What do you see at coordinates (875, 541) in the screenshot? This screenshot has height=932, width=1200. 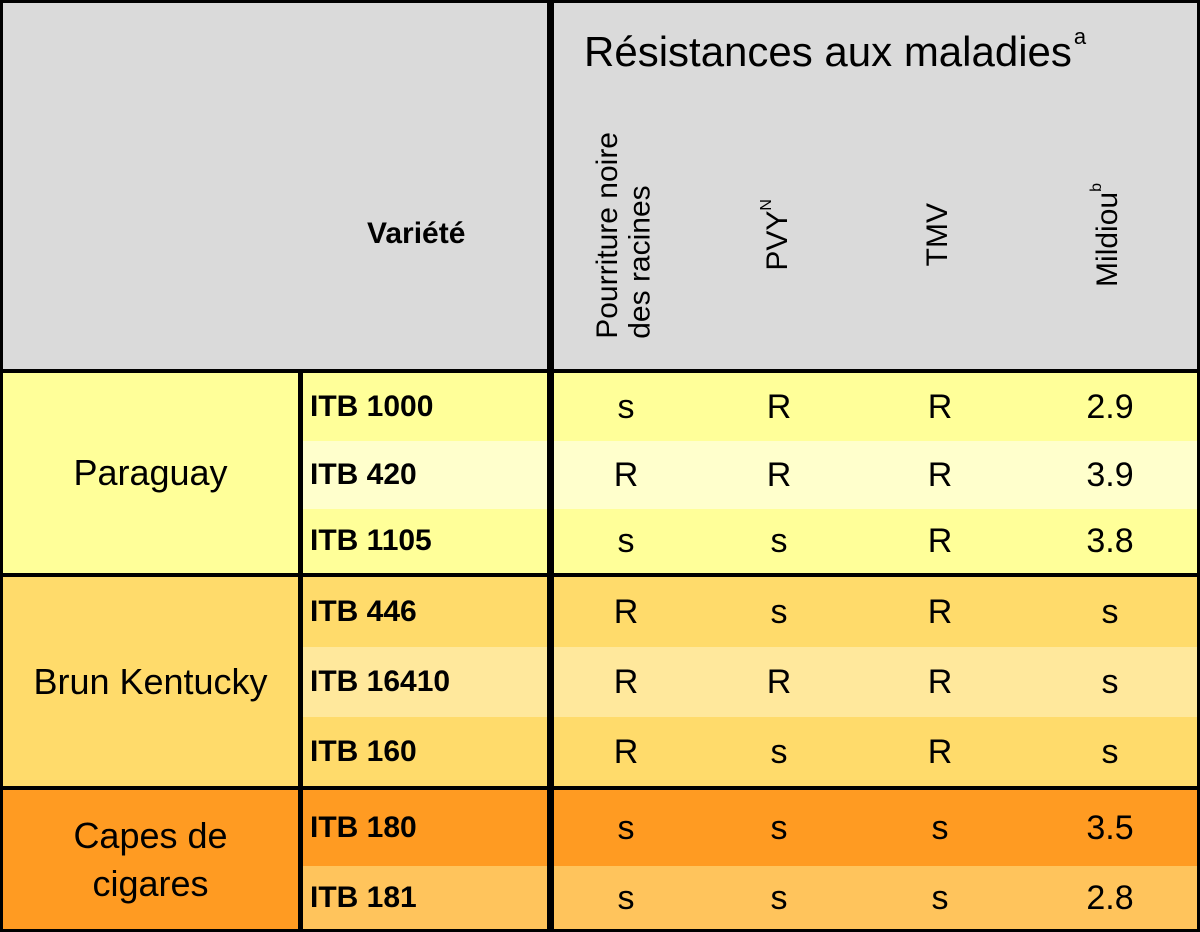 I see `table-row: s s R 3.8` at bounding box center [875, 541].